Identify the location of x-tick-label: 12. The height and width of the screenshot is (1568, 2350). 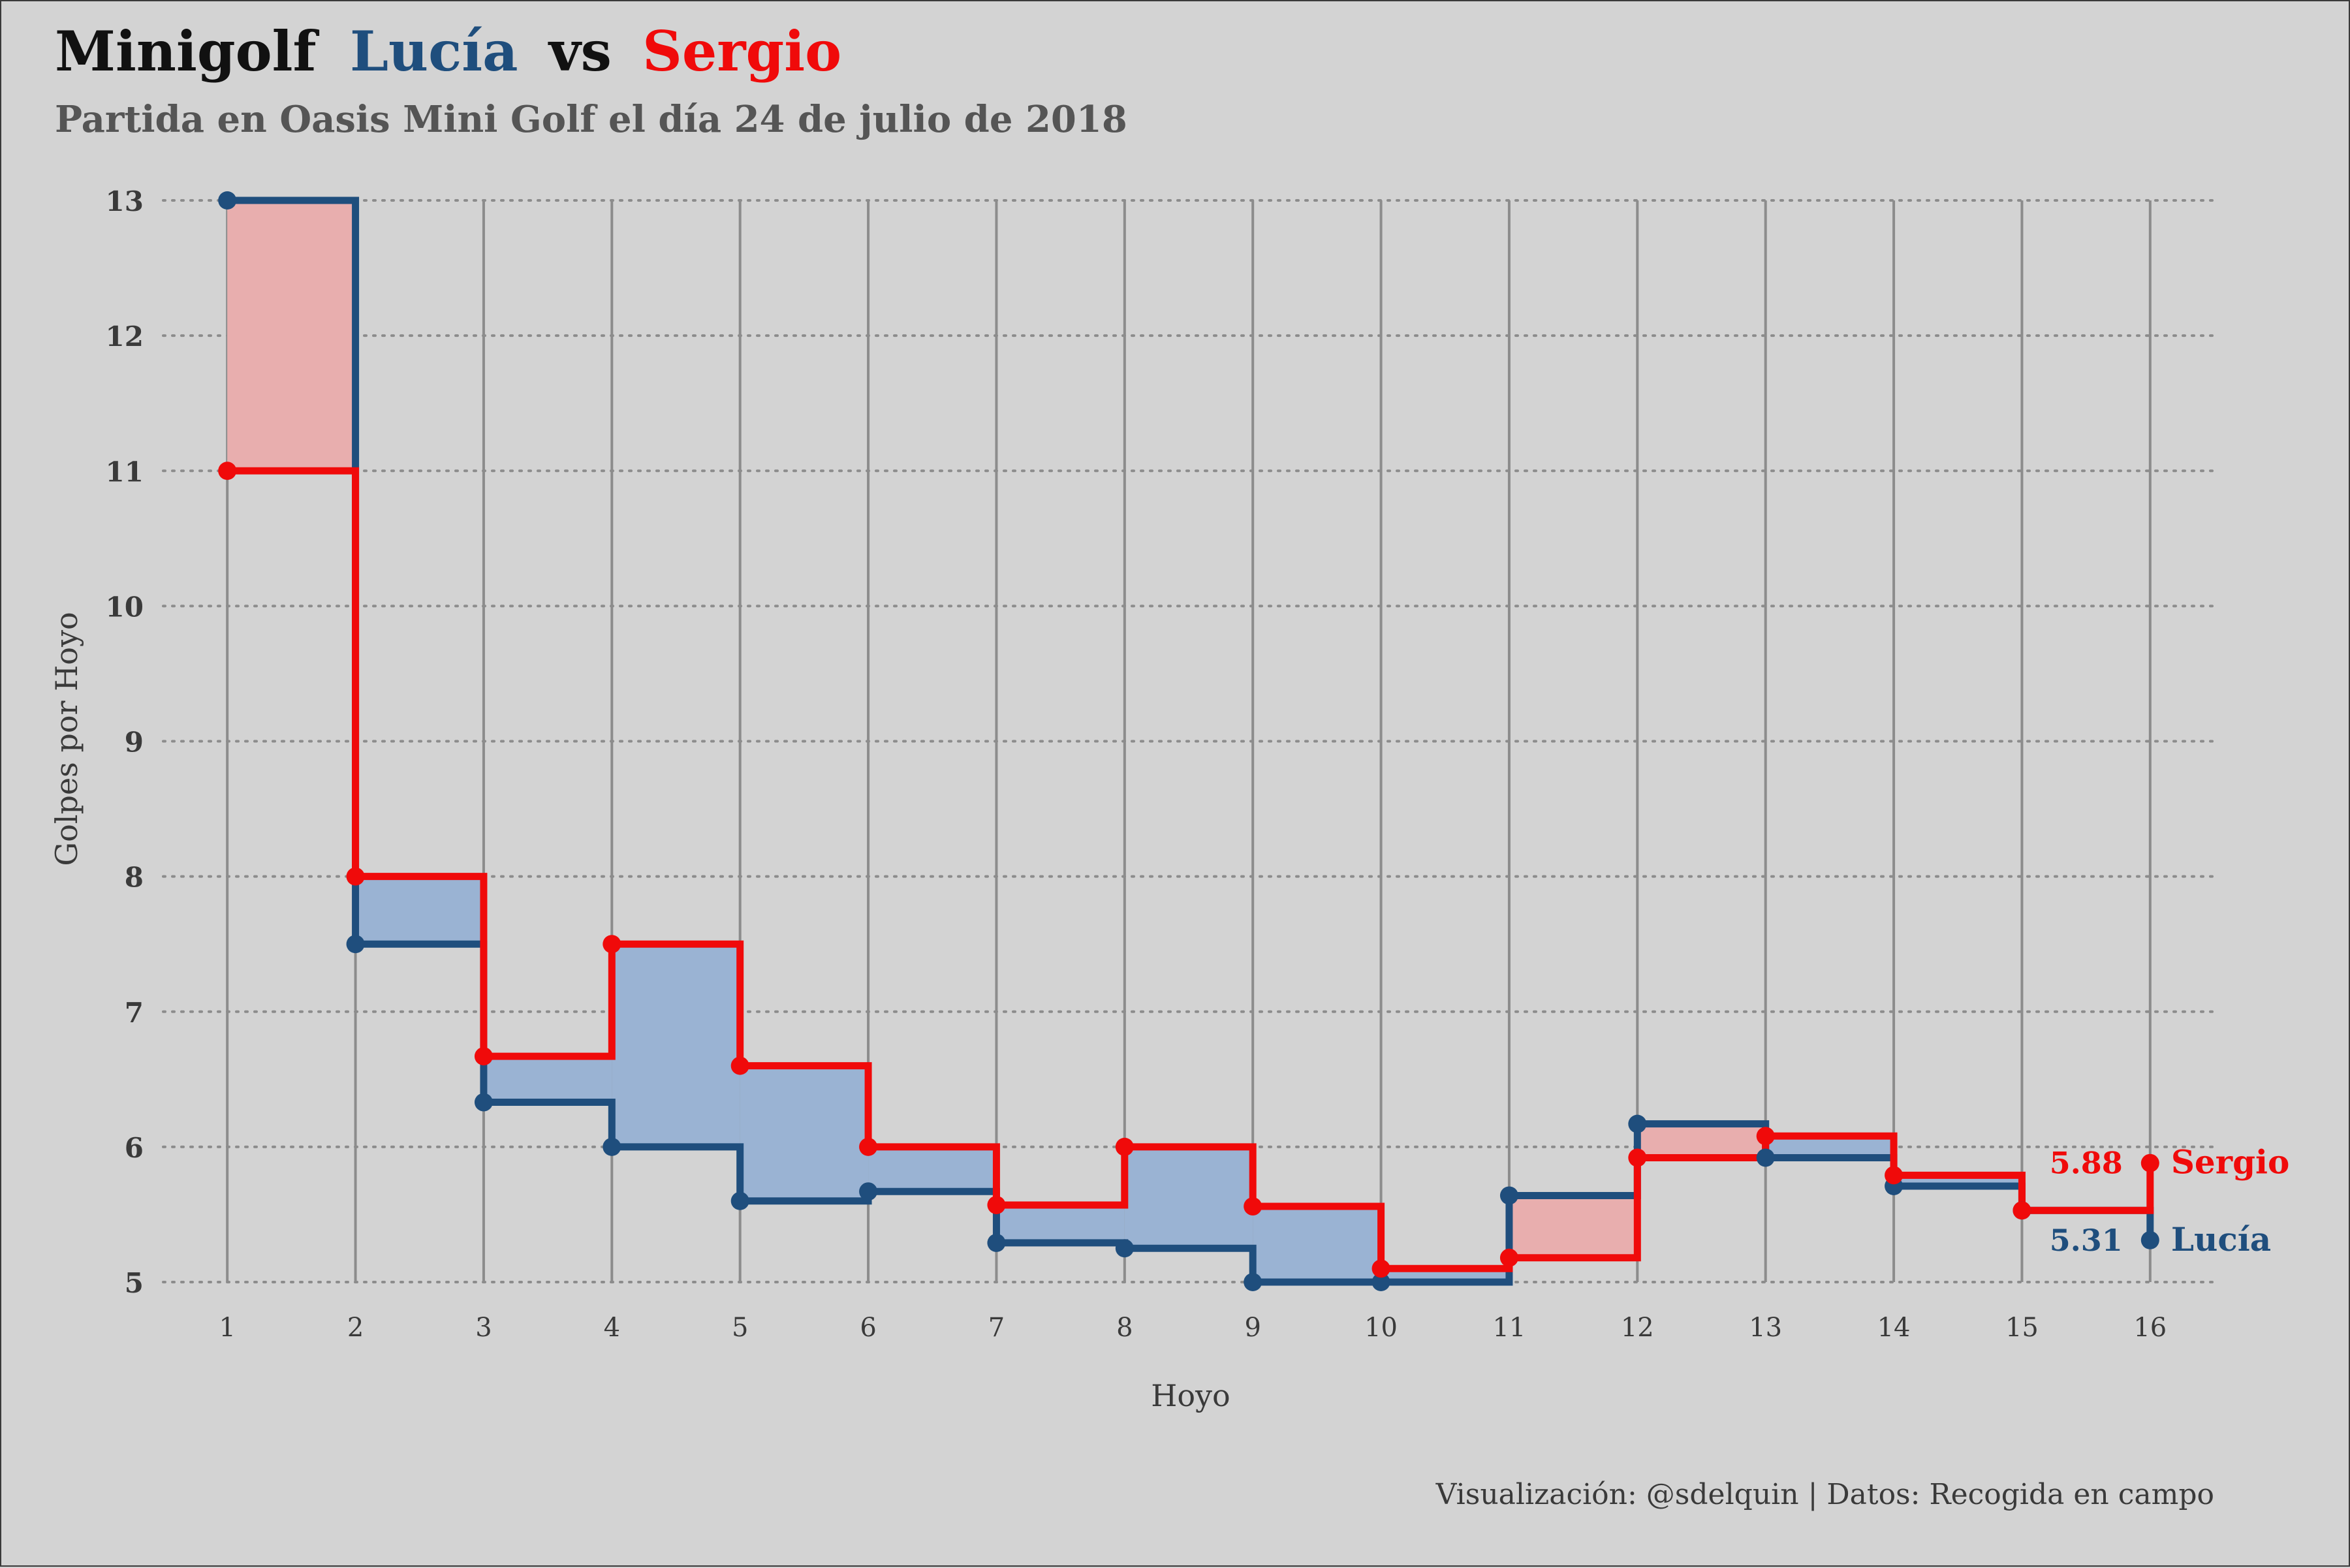
(1637, 1328).